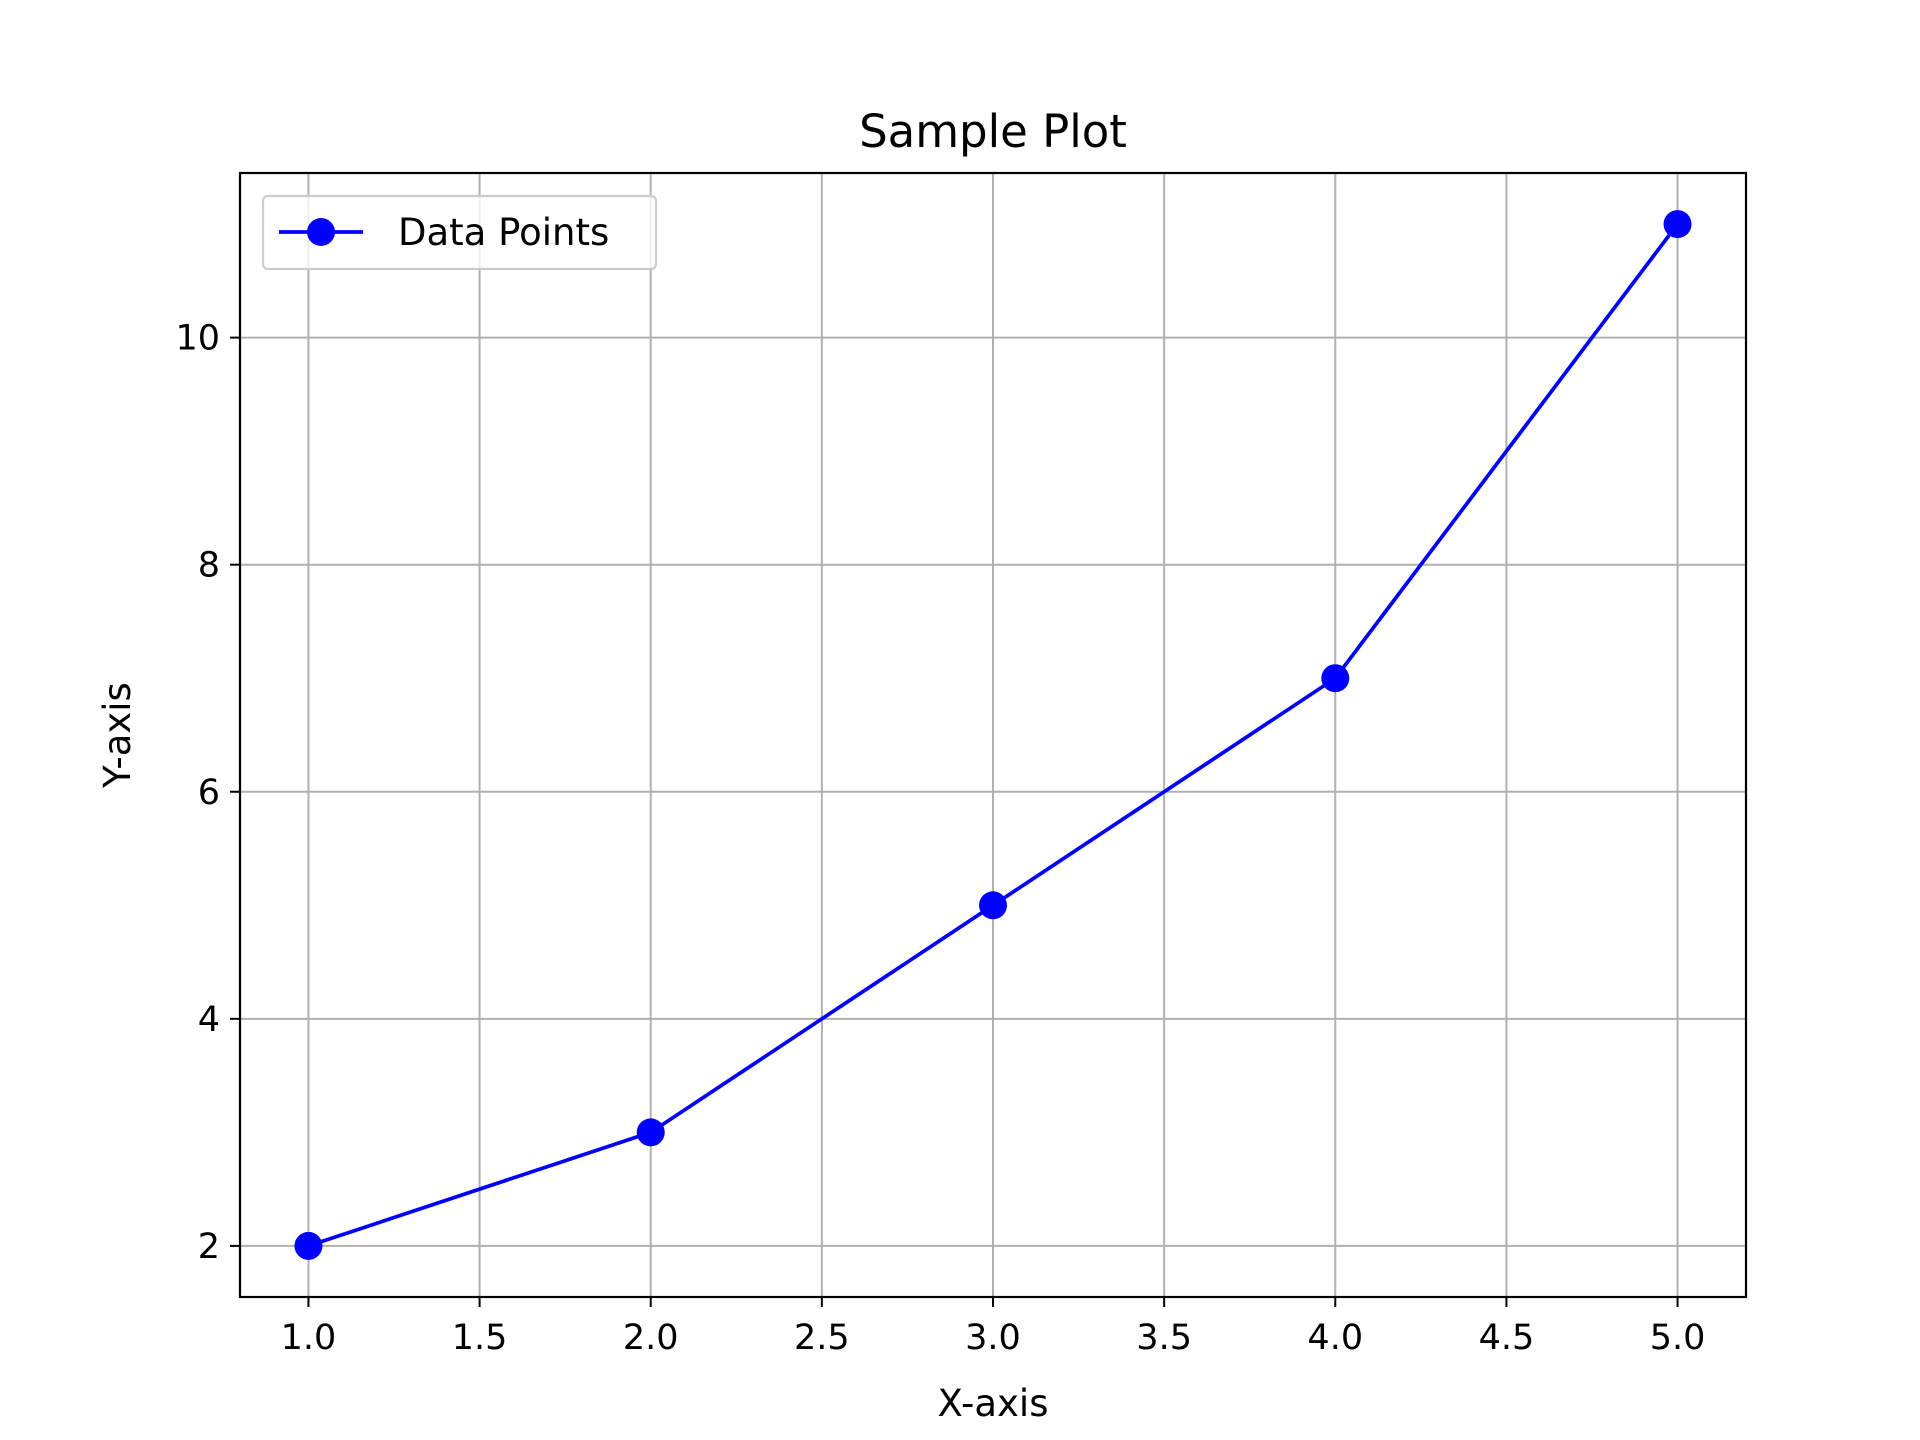  I want to click on y-tick-label: 8, so click(209, 566).